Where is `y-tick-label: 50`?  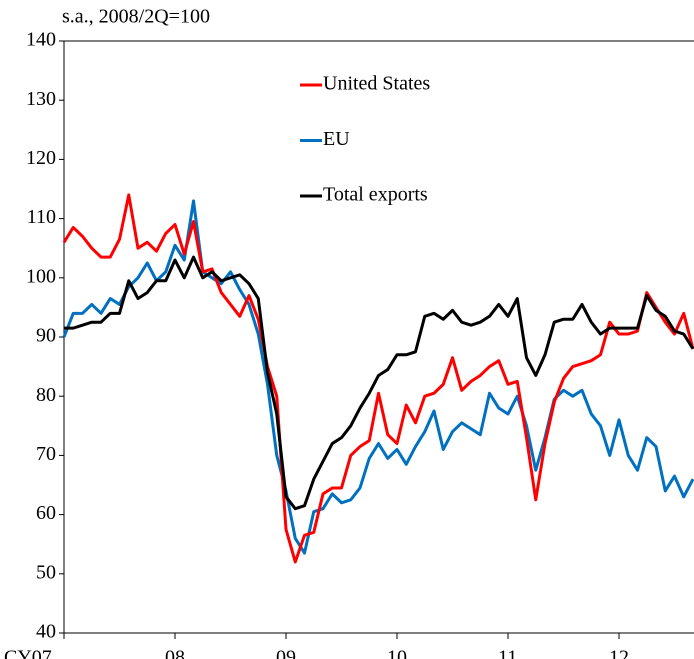 y-tick-label: 50 is located at coordinates (46, 572).